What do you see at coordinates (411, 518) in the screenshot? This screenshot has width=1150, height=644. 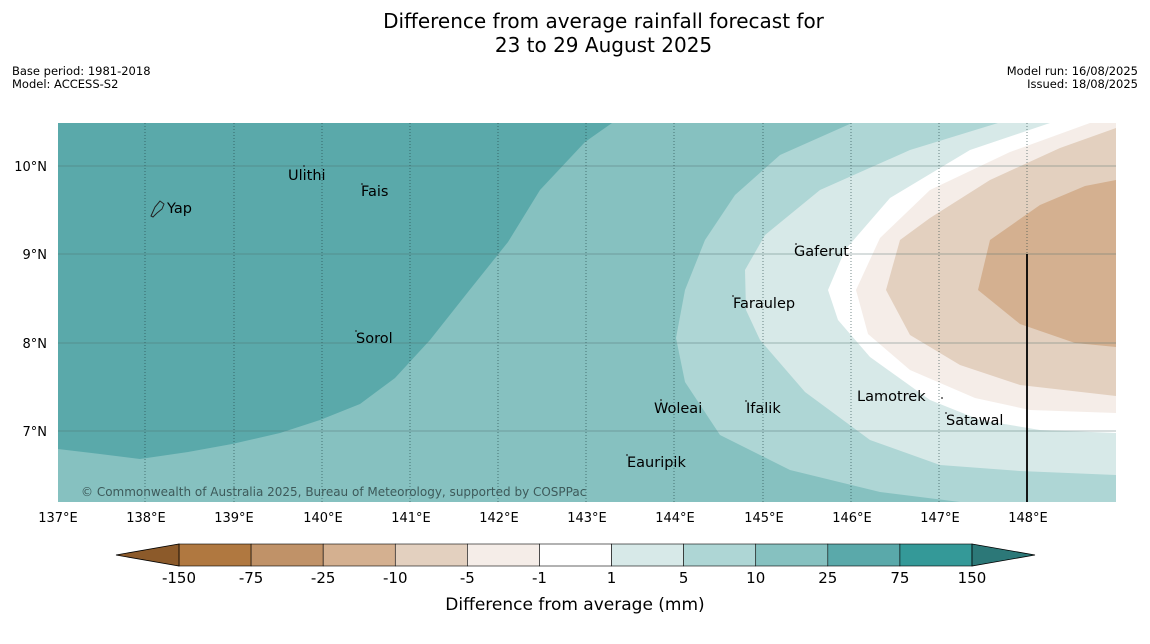 I see `lon-label-141e: 141°E` at bounding box center [411, 518].